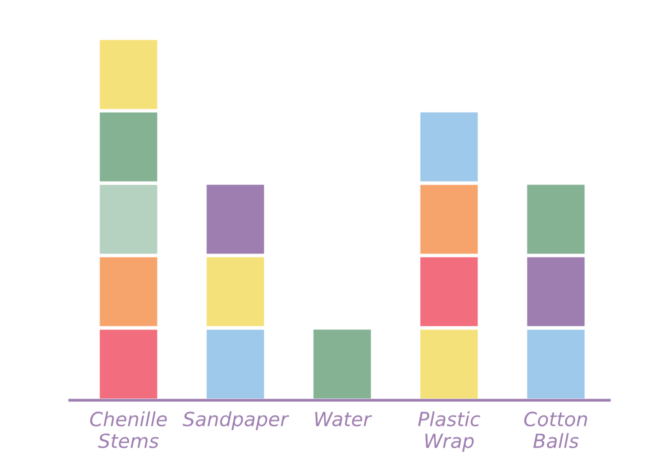  What do you see at coordinates (128, 429) in the screenshot?
I see `x-tick-label: Chenille Stems` at bounding box center [128, 429].